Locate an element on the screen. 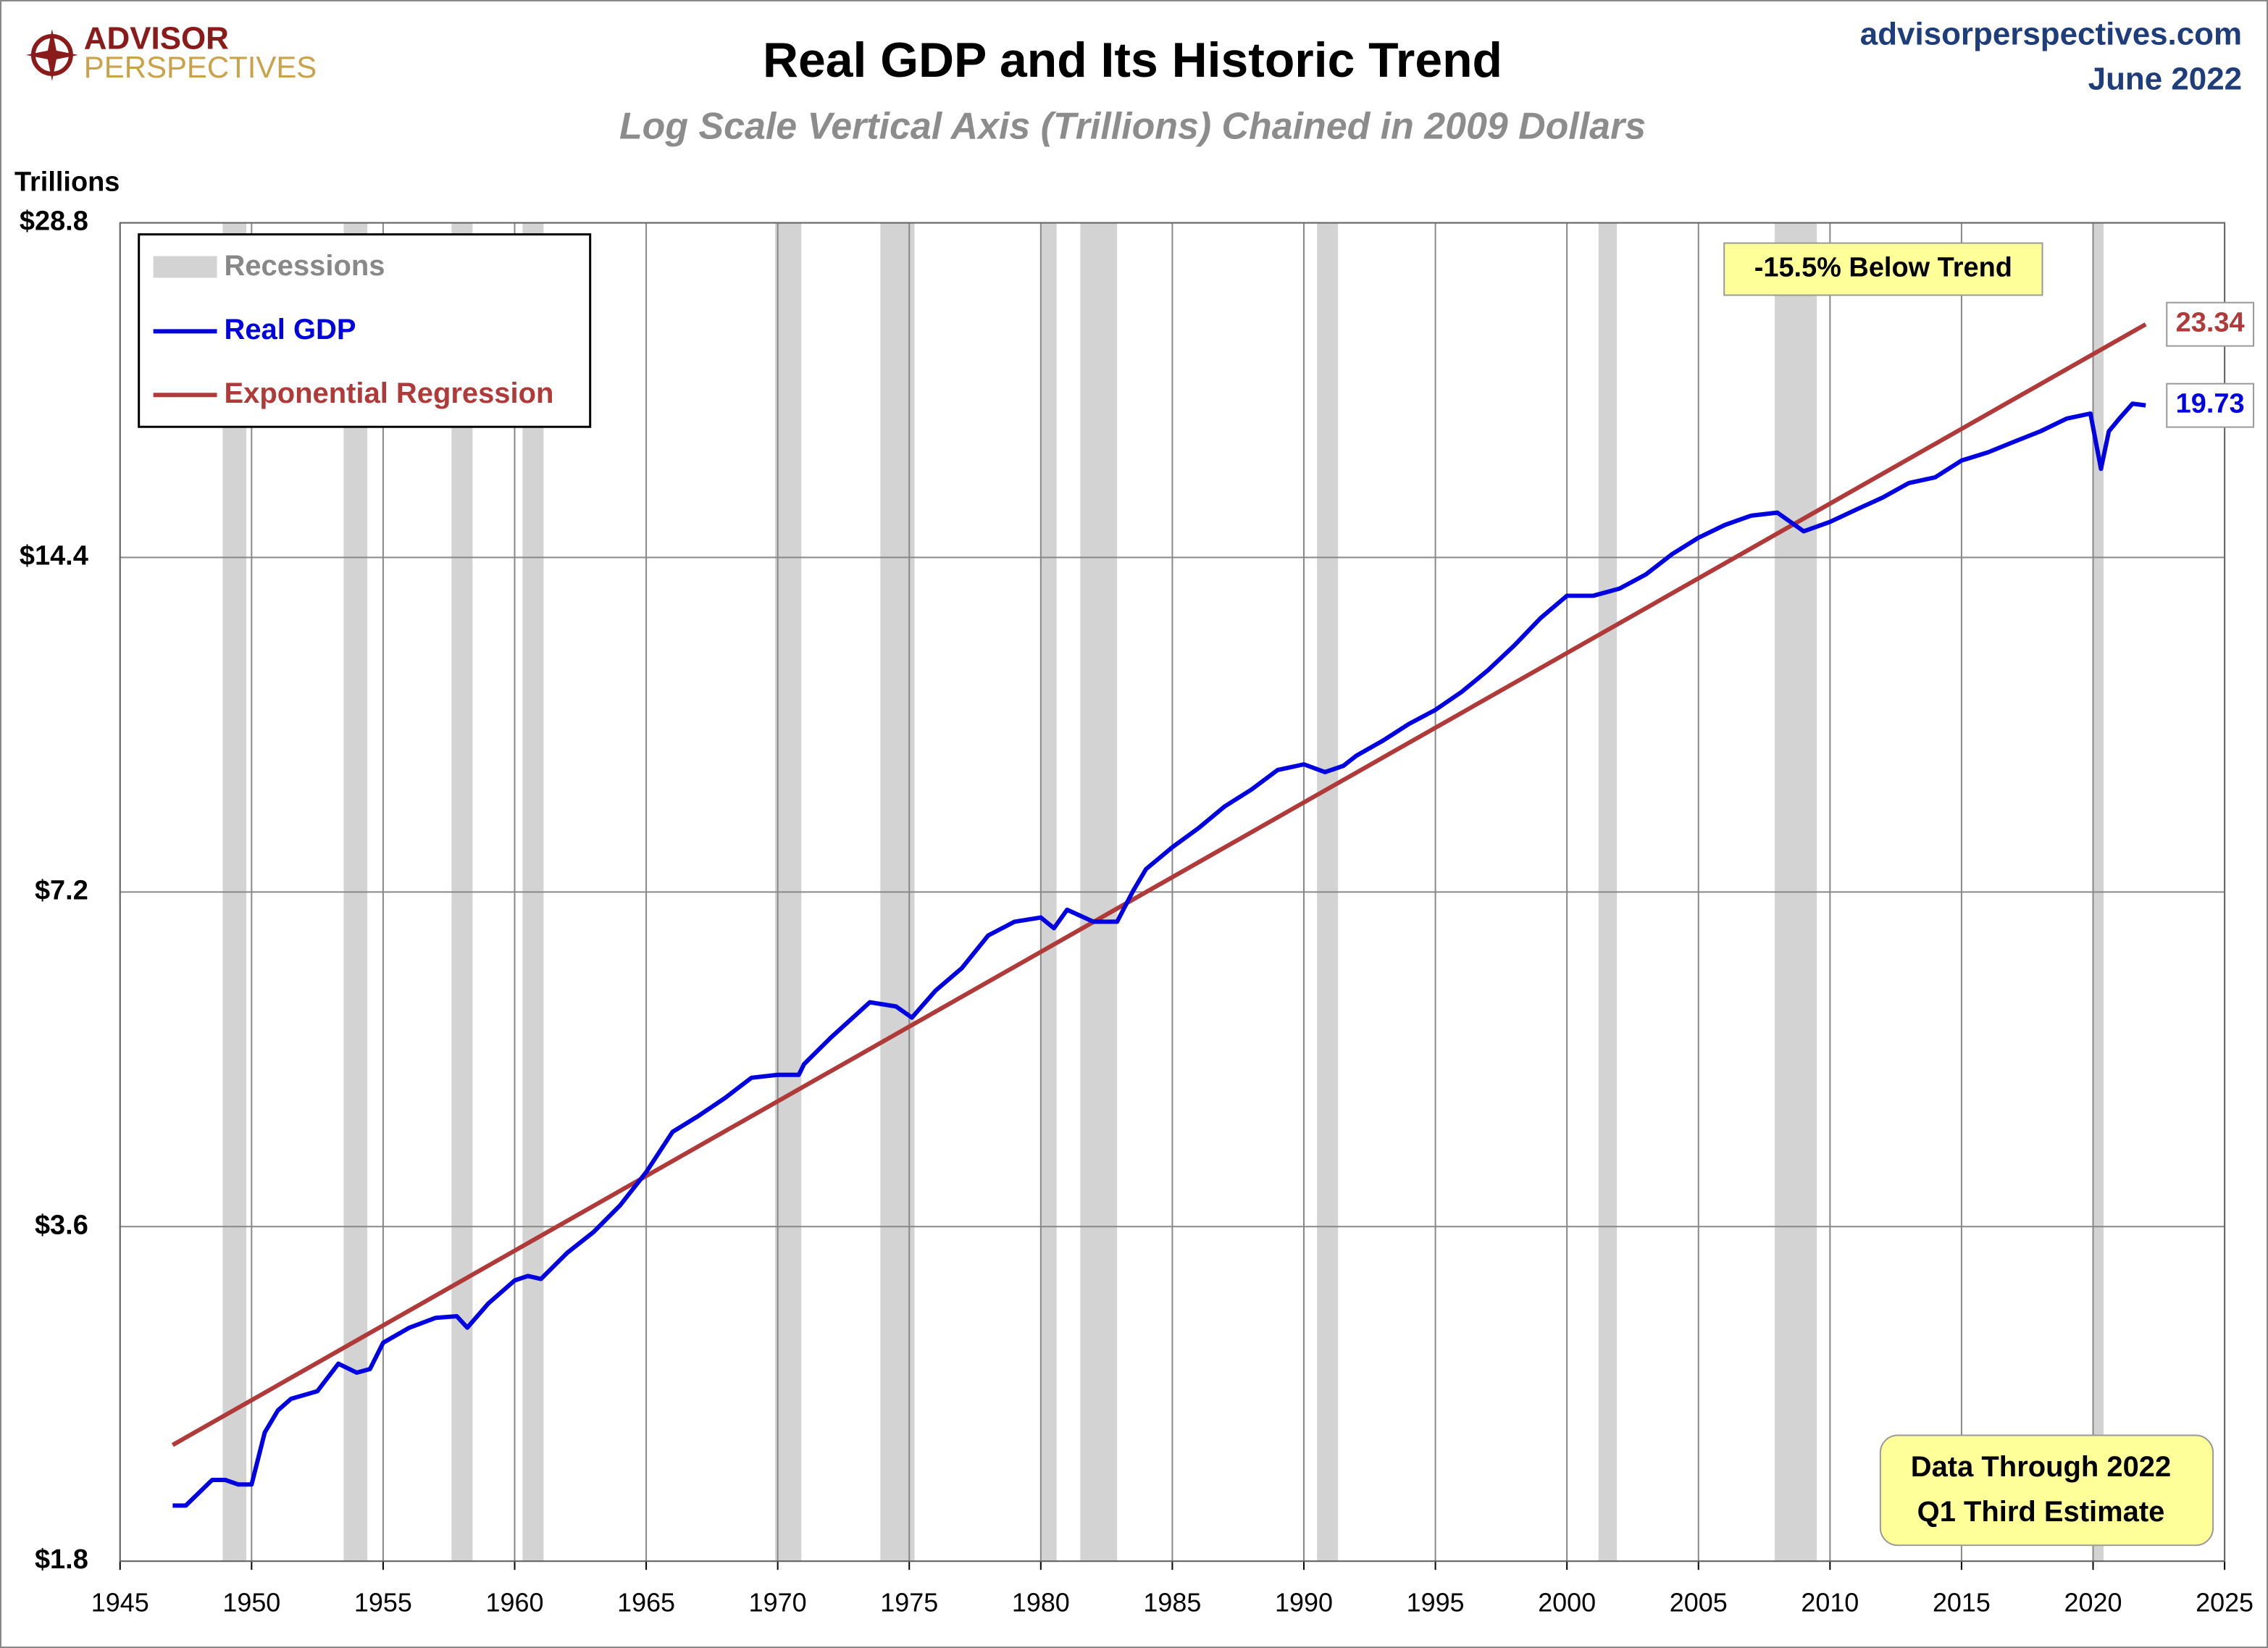 Image resolution: width=2268 pixels, height=1648 pixels. legend-swatch is located at coordinates (185, 267).